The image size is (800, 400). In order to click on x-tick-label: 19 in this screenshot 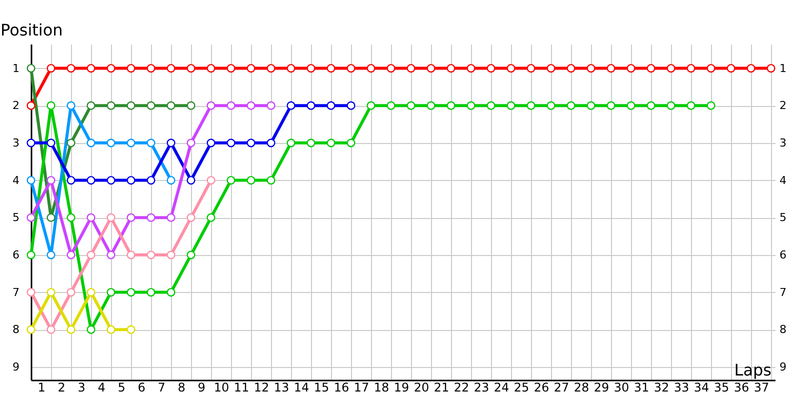, I will do `click(402, 387)`.